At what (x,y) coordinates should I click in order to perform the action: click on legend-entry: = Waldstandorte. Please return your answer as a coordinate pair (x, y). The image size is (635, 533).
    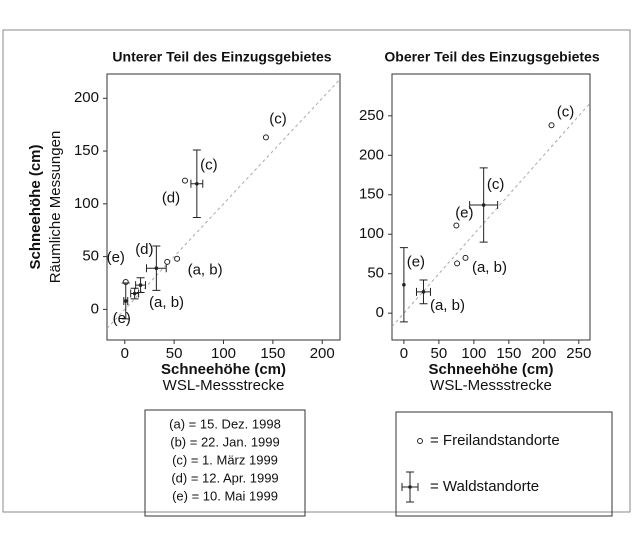
    Looking at the image, I should click on (484, 486).